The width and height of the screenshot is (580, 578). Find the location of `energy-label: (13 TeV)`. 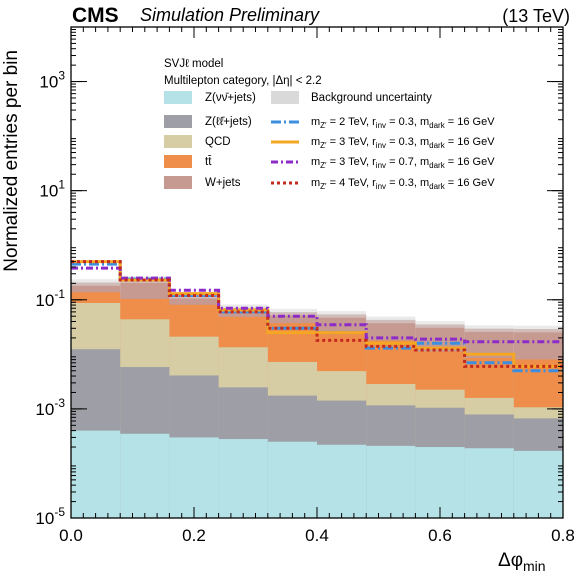

energy-label: (13 TeV) is located at coordinates (536, 16).